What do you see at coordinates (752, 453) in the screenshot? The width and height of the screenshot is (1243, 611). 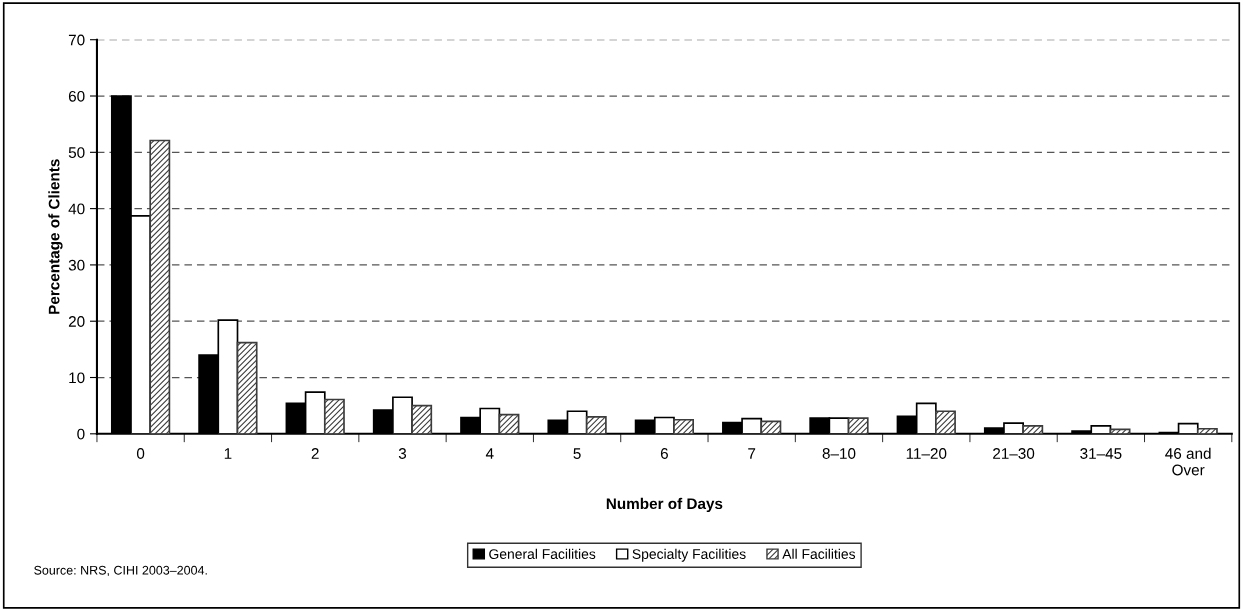 I see `x-tick-label: 7` at bounding box center [752, 453].